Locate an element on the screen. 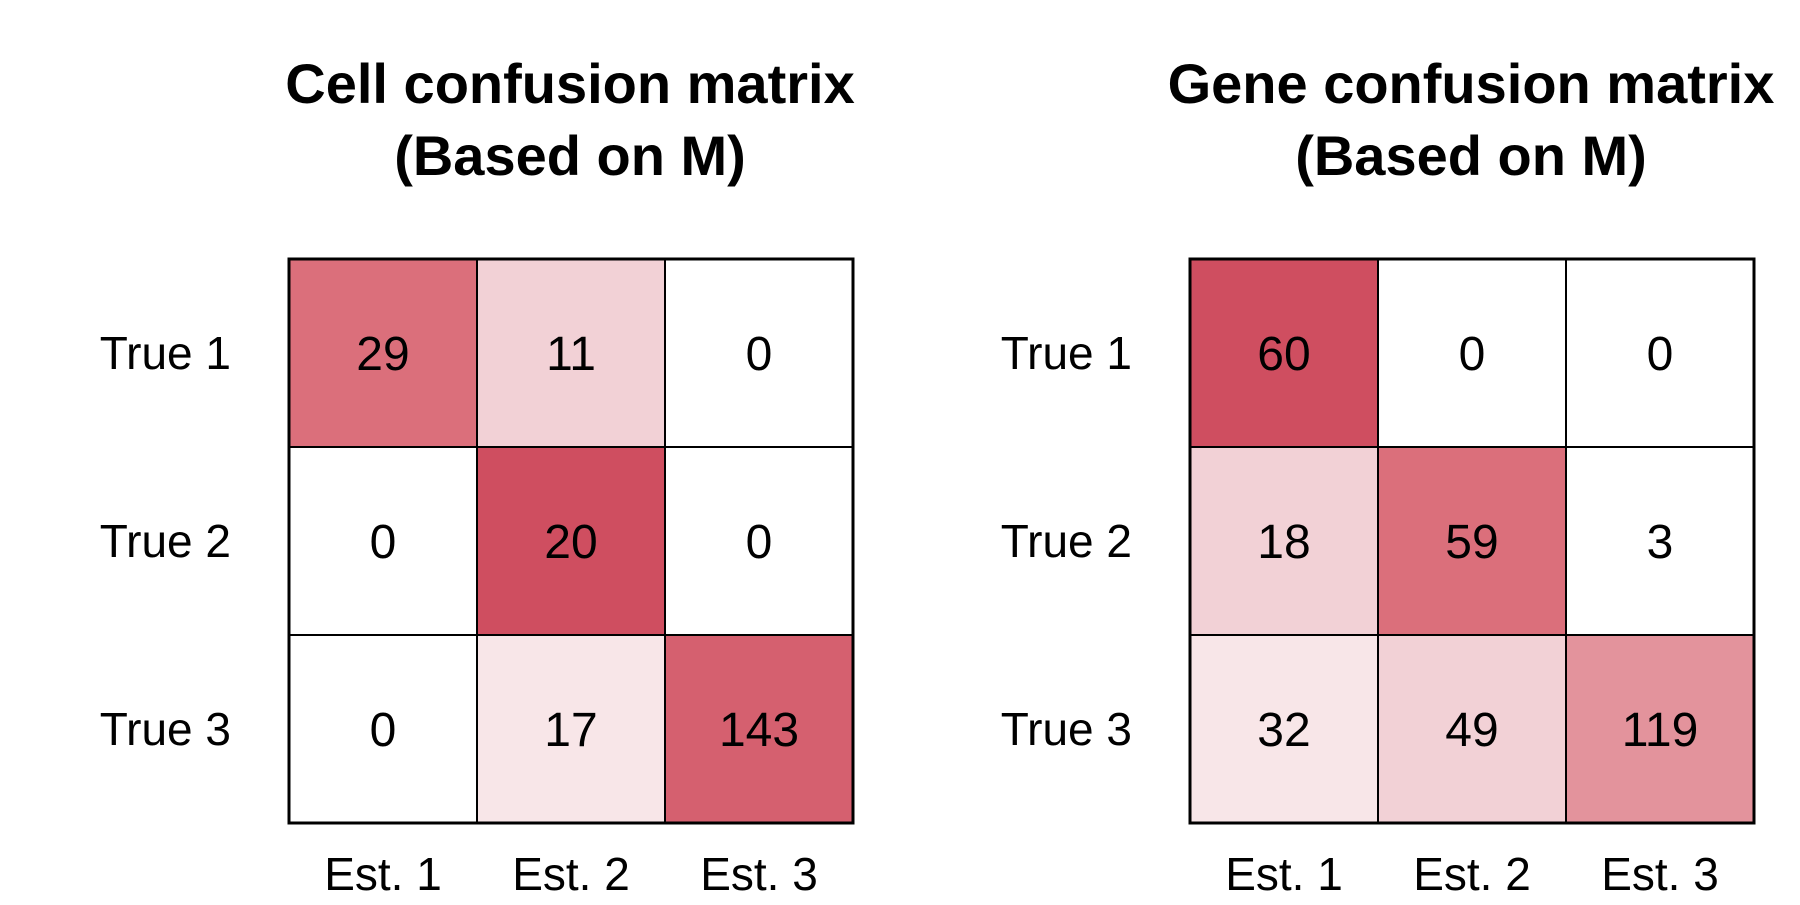 This screenshot has width=1800, height=905. cell-value-label: 32 is located at coordinates (1283, 730).